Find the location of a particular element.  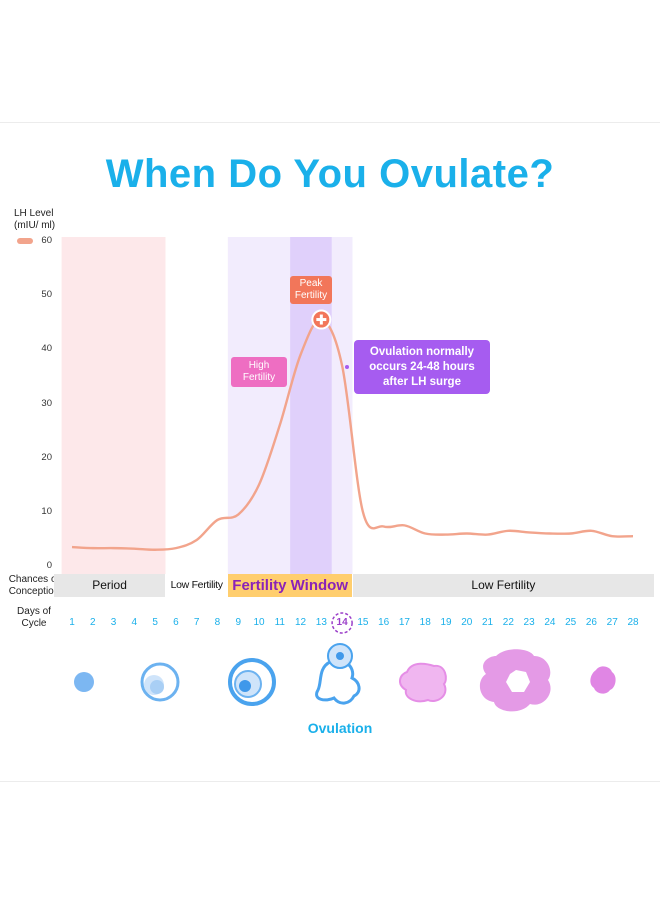

day-number: 16 is located at coordinates (384, 622).